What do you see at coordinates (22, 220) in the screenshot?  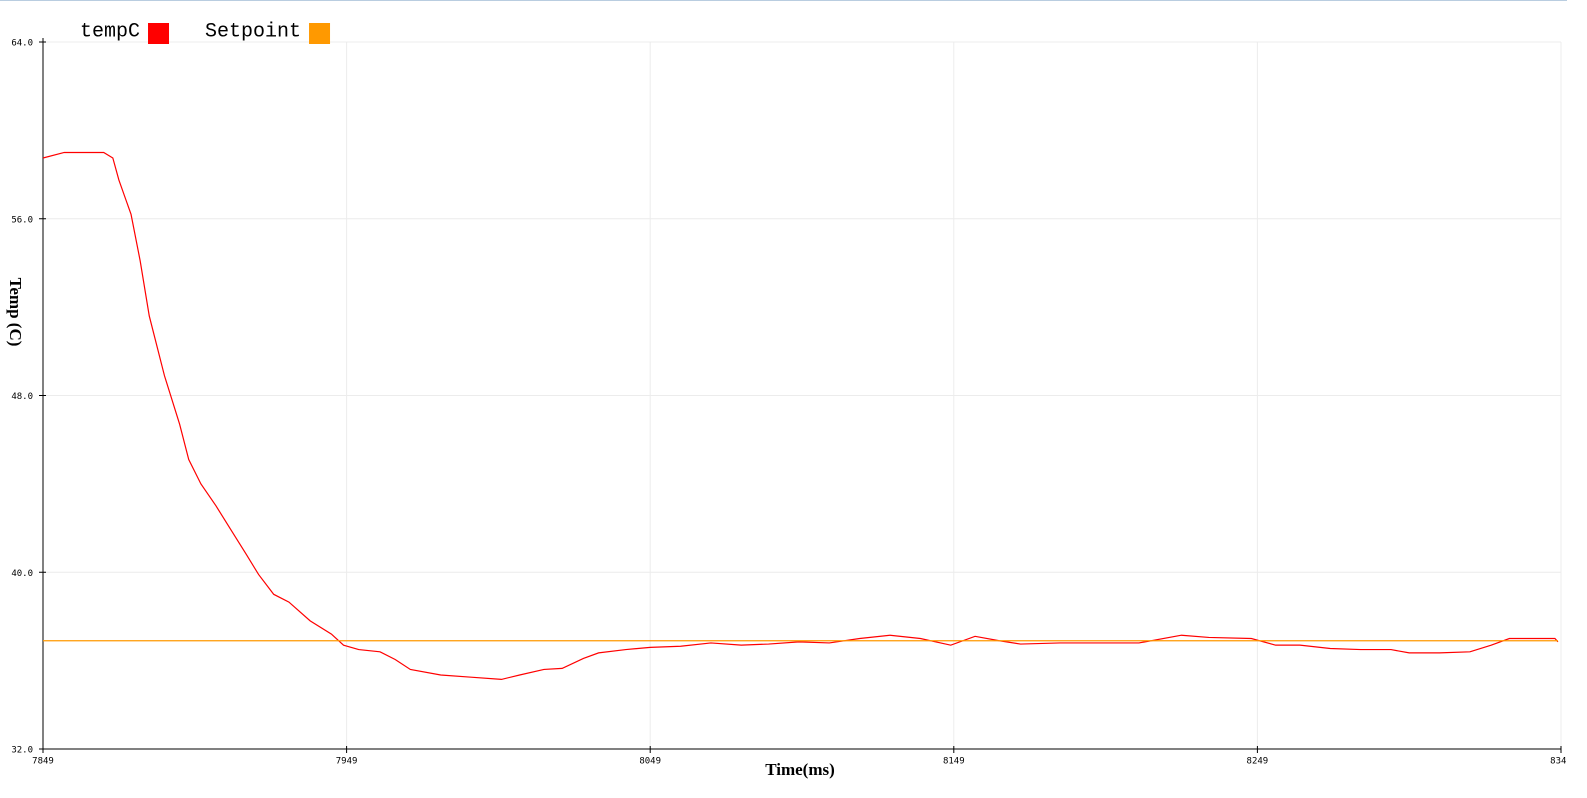 I see `y-tick-label: 56.0` at bounding box center [22, 220].